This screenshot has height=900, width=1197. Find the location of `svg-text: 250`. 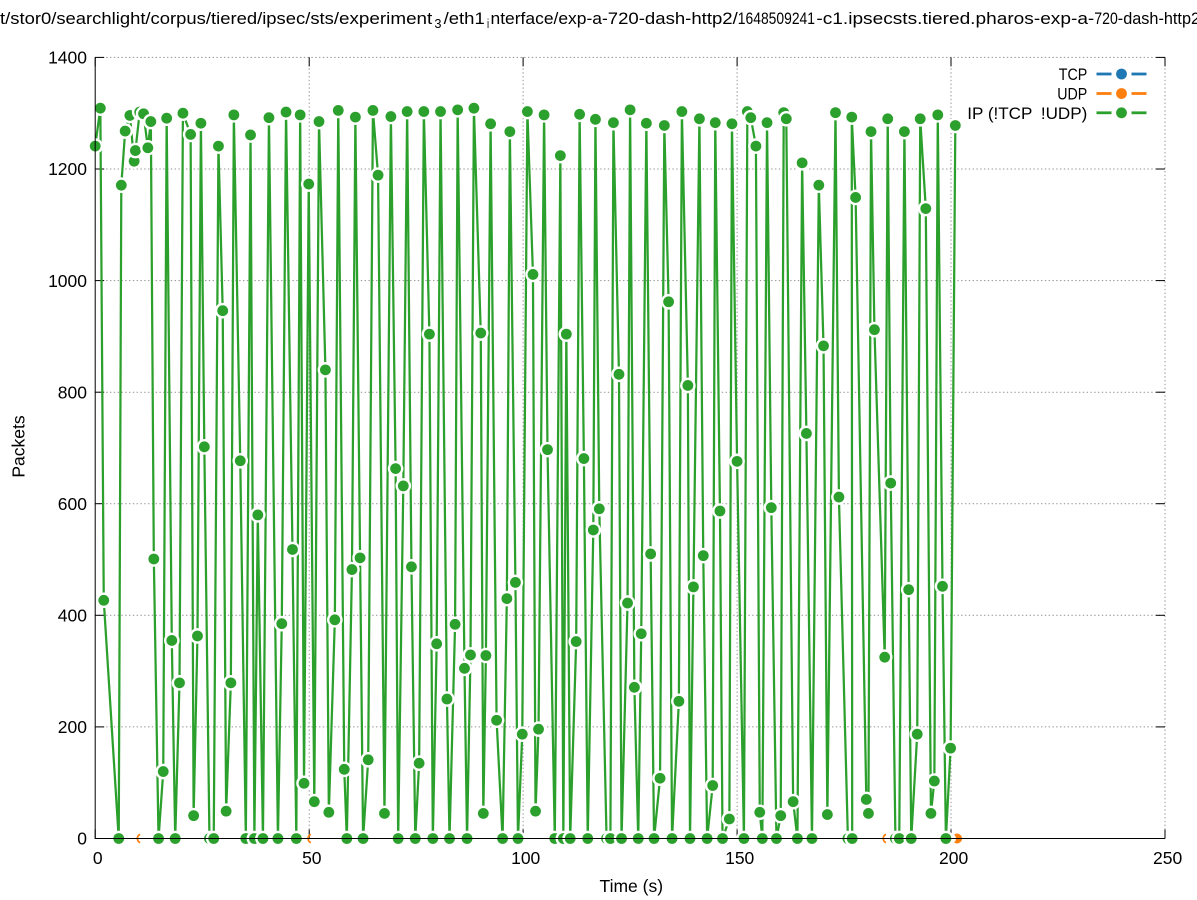

svg-text: 250 is located at coordinates (1167, 858).